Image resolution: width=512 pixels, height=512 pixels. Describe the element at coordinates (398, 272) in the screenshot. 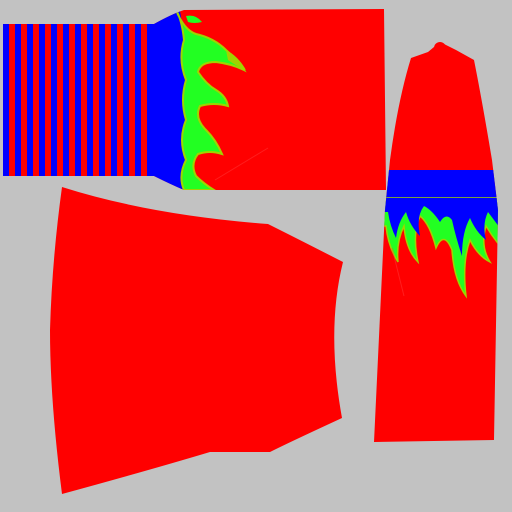

I see `tall-panel-seam` at that location.